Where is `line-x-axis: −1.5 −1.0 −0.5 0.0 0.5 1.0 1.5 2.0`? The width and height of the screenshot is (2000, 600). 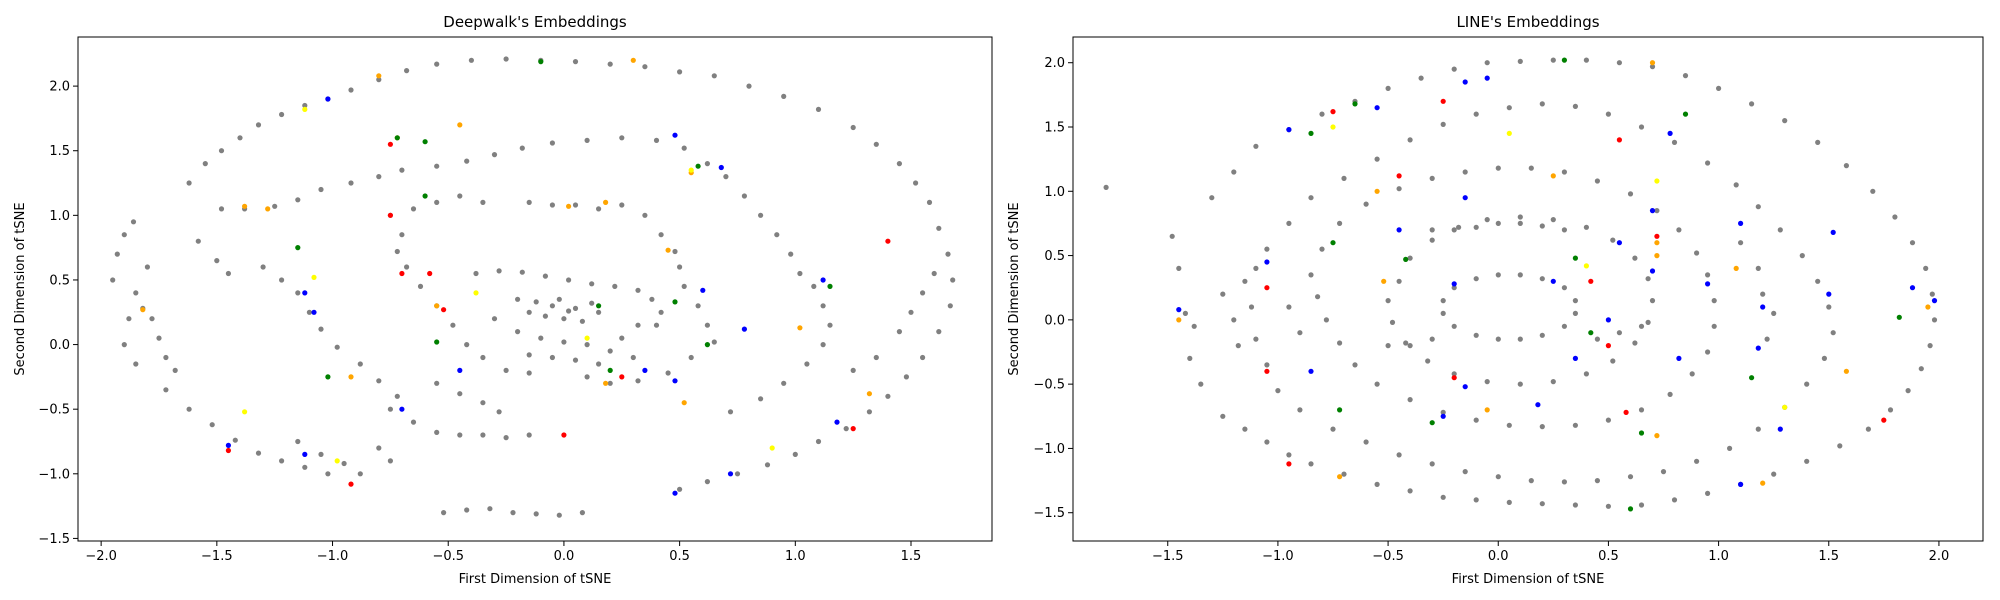 line-x-axis: −1.5 −1.0 −0.5 0.0 0.5 1.0 1.5 2.0 is located at coordinates (1550, 552).